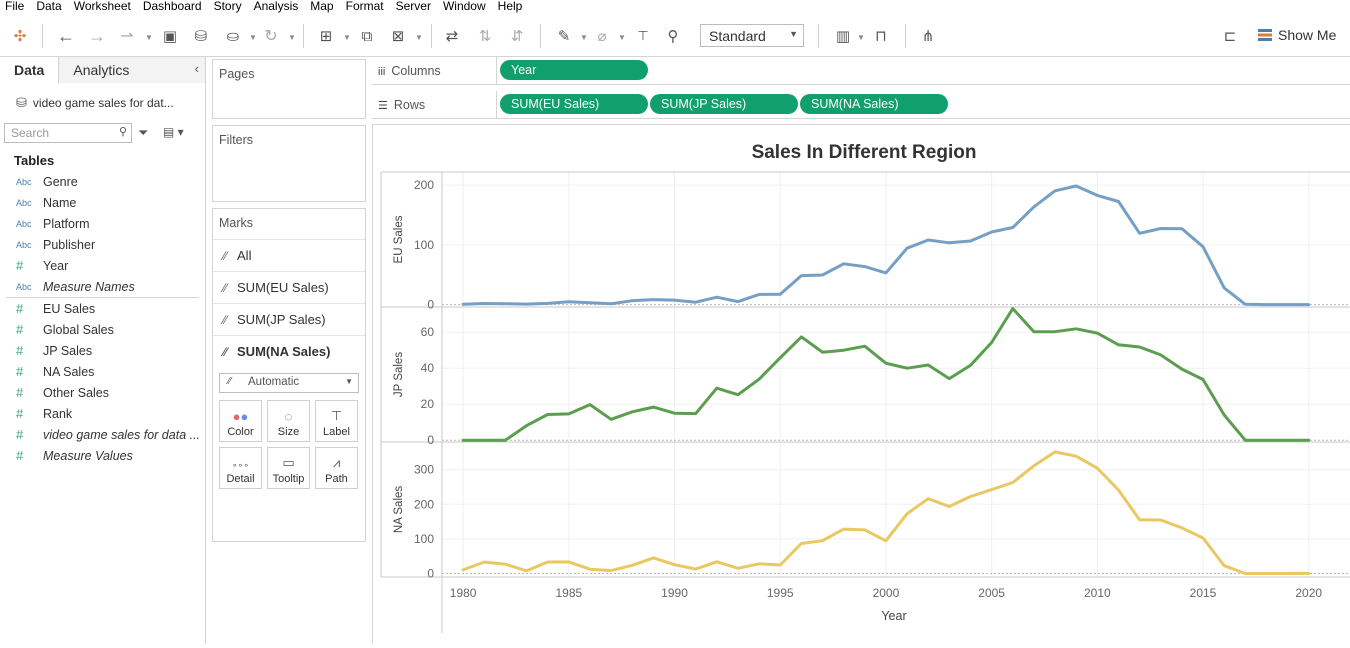  Describe the element at coordinates (102, 392) in the screenshot. I see `field-item: # Other Sales` at that location.